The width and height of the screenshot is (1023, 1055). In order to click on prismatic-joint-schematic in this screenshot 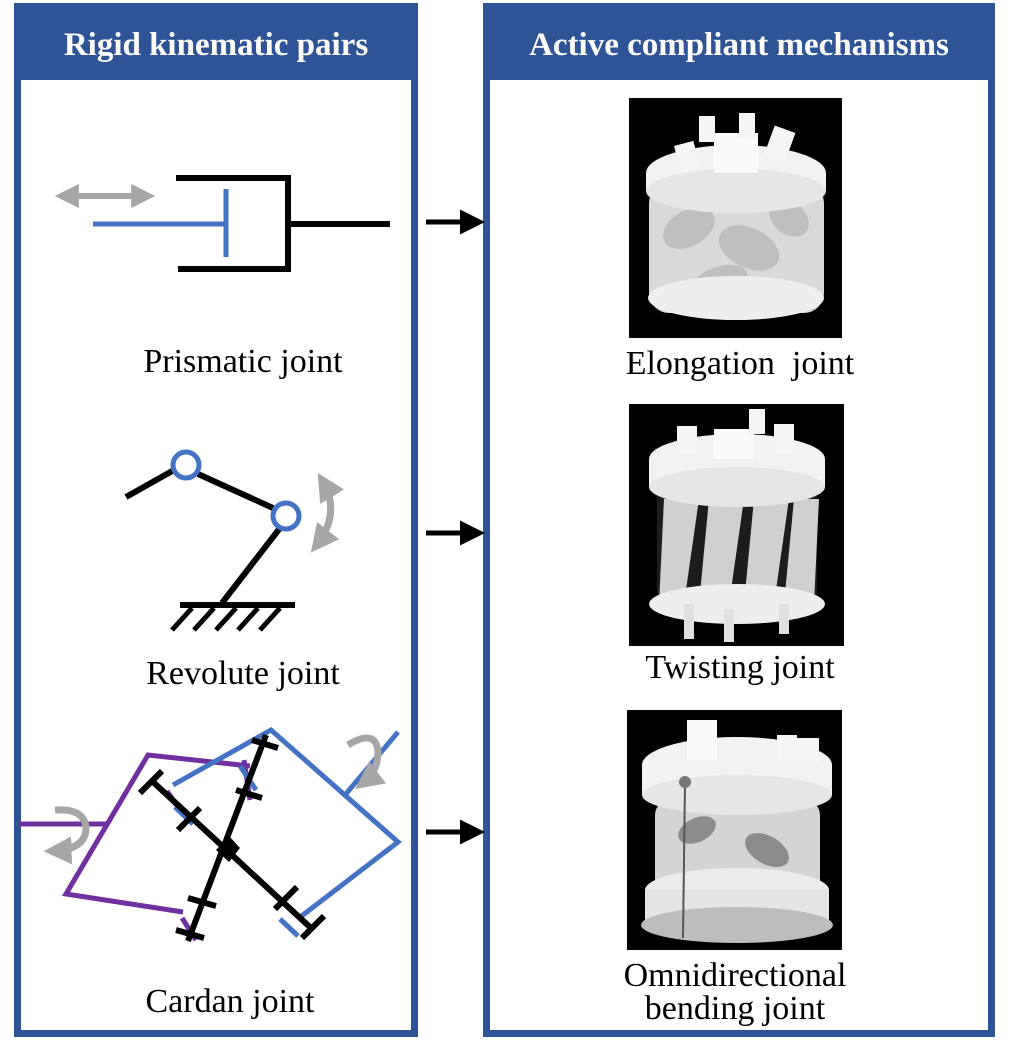, I will do `click(222, 223)`.